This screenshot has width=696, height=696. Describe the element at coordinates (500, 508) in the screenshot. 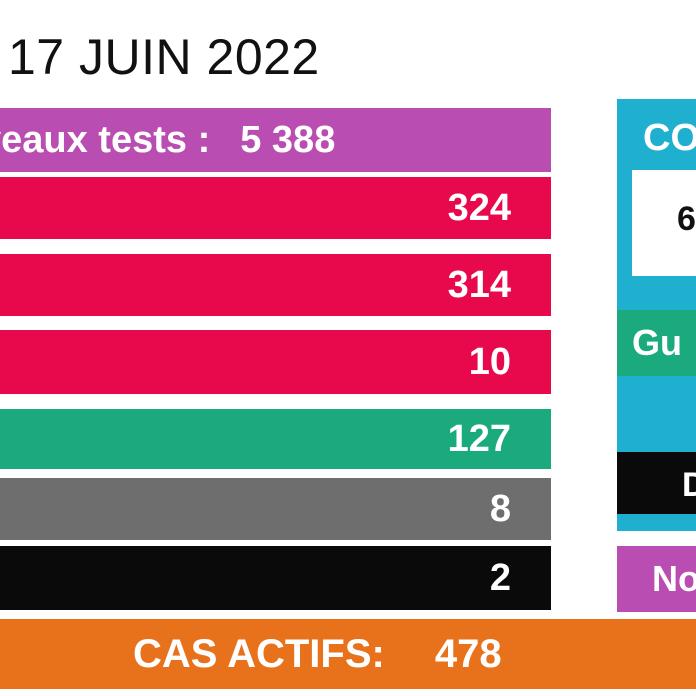

I see `stat-bar-5-value: 8` at that location.